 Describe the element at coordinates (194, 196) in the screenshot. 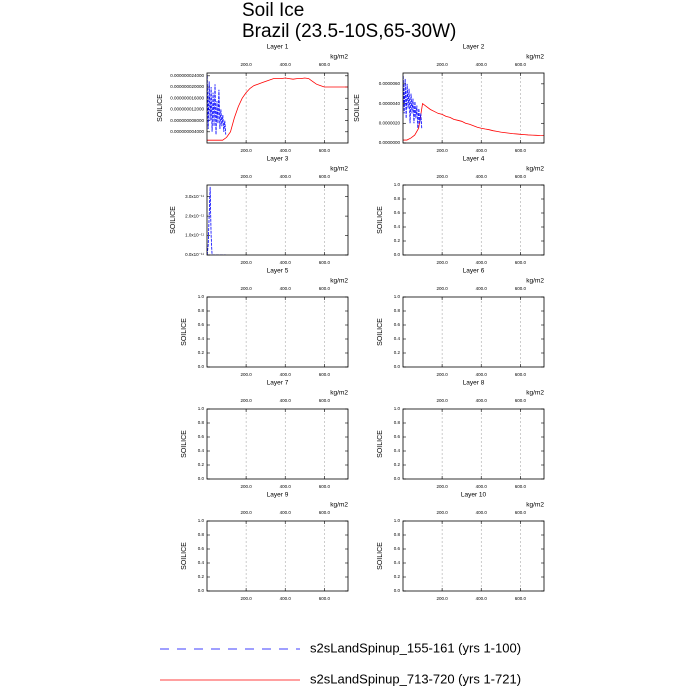

I see `y-tick-label: 3.0x10⁻¹¹` at that location.